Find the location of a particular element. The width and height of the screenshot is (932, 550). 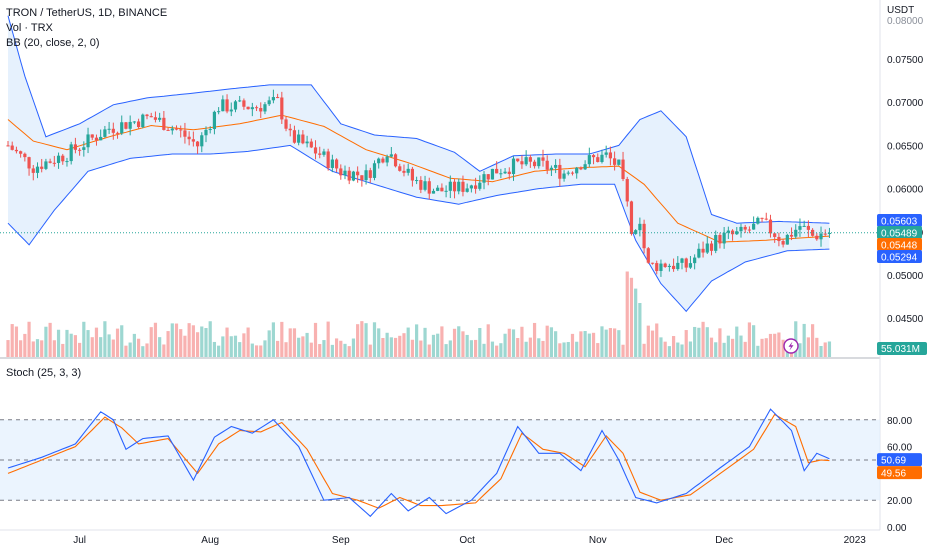

volume-legend: Vol · TRX is located at coordinates (29, 28).